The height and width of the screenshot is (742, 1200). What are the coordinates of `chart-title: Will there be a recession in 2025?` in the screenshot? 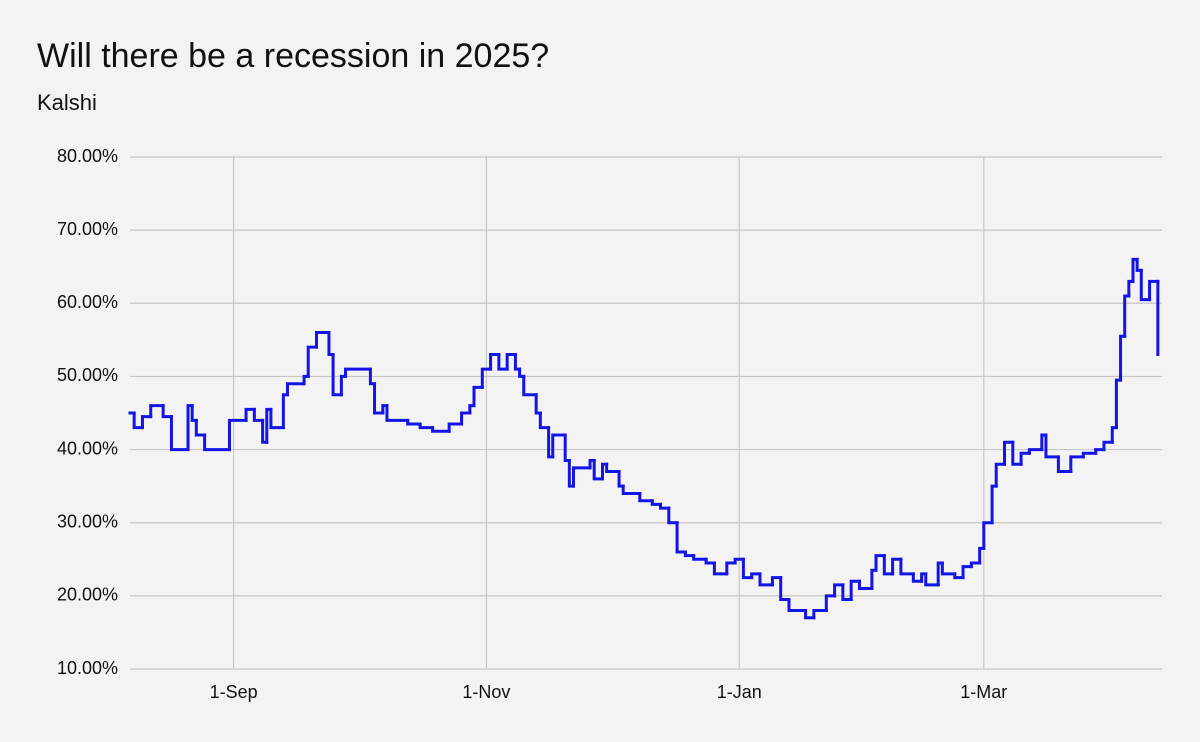 It's located at (293, 56).